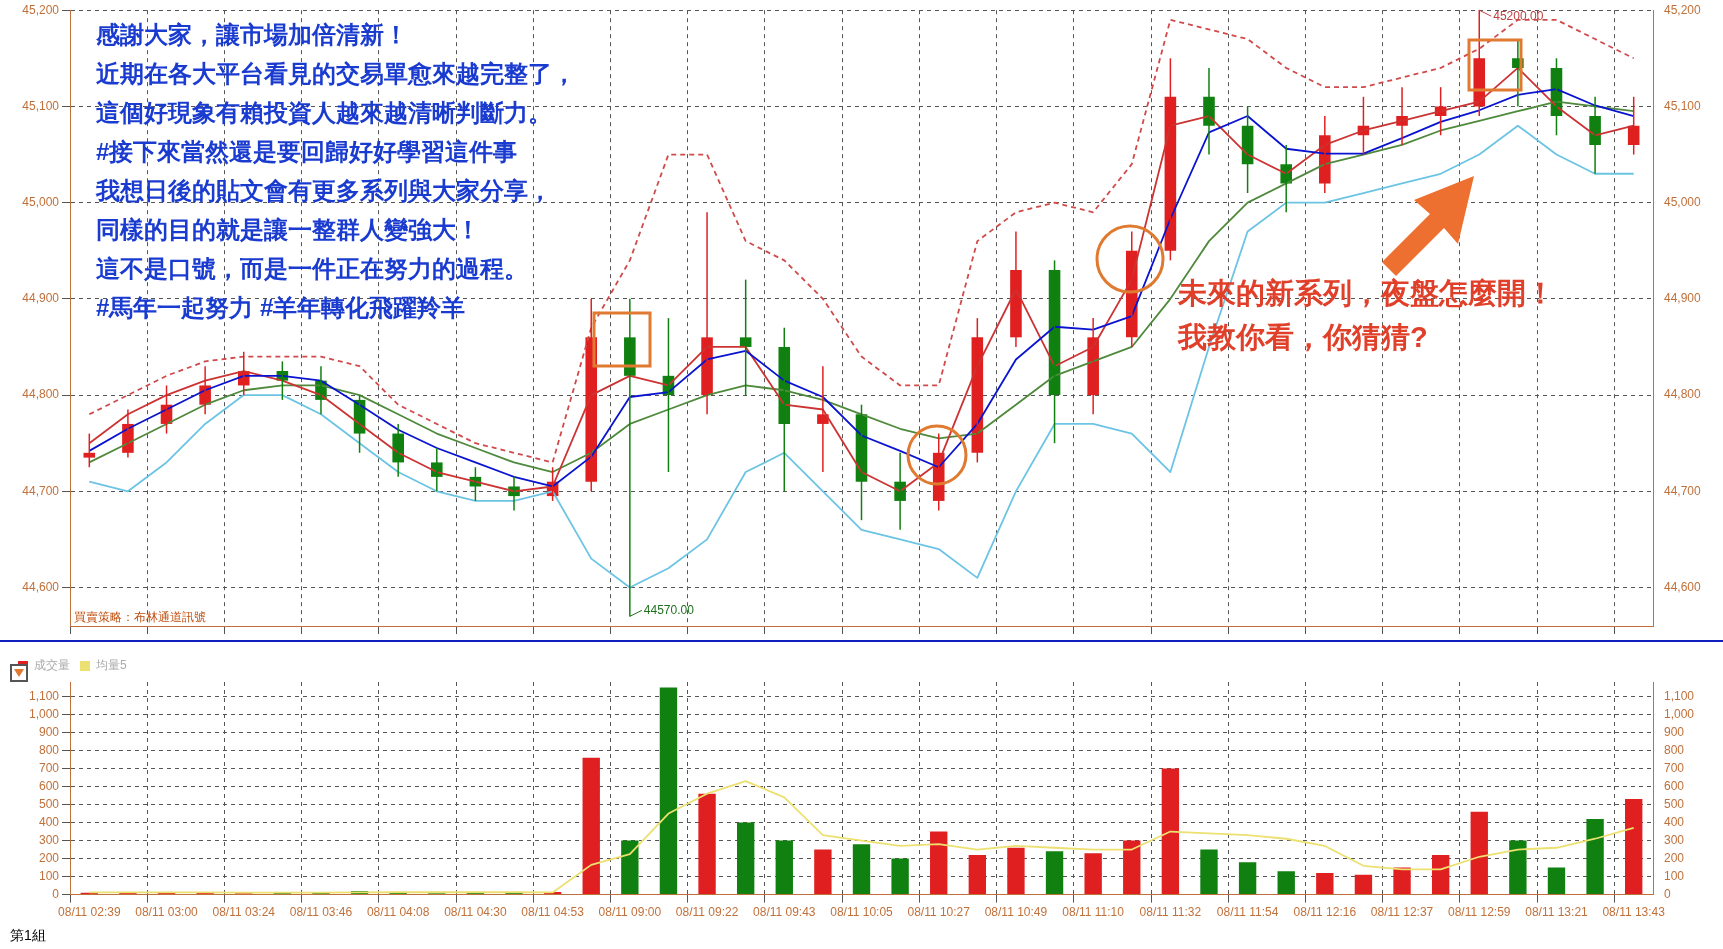 This screenshot has width=1723, height=949. I want to click on x-tick-label: 08/11 11:54, so click(1247, 912).